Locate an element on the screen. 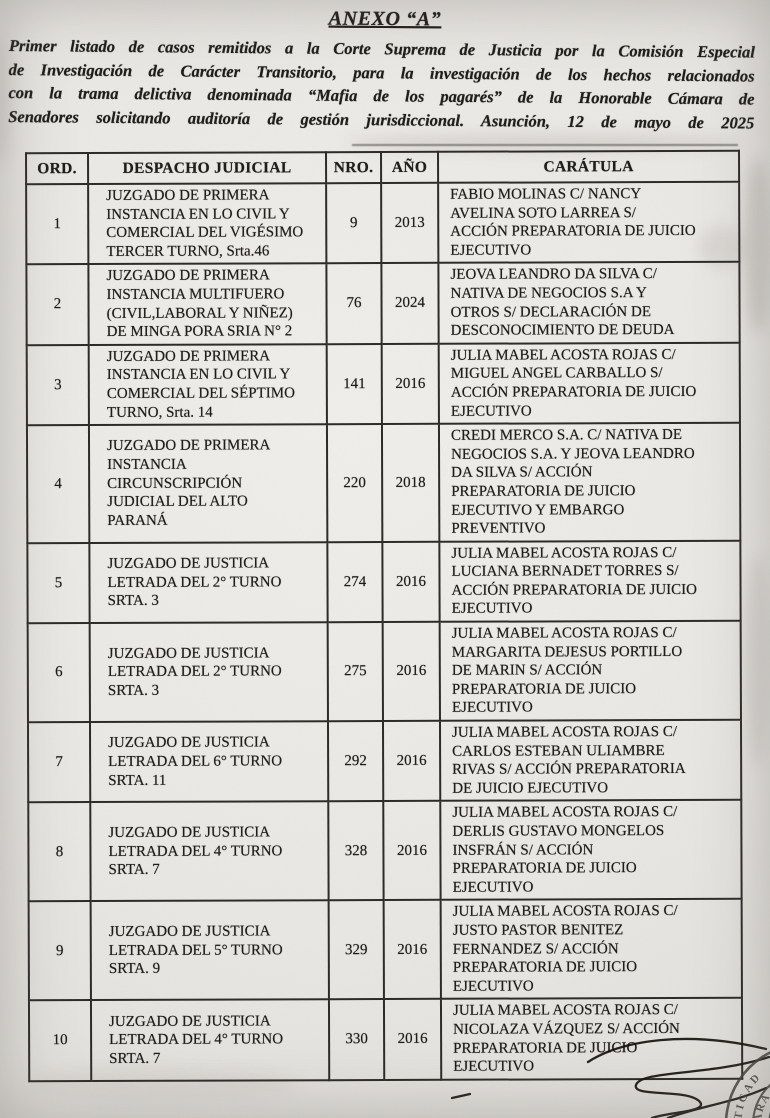 This screenshot has height=1118, width=770. cell-ord: 3 is located at coordinates (57, 385).